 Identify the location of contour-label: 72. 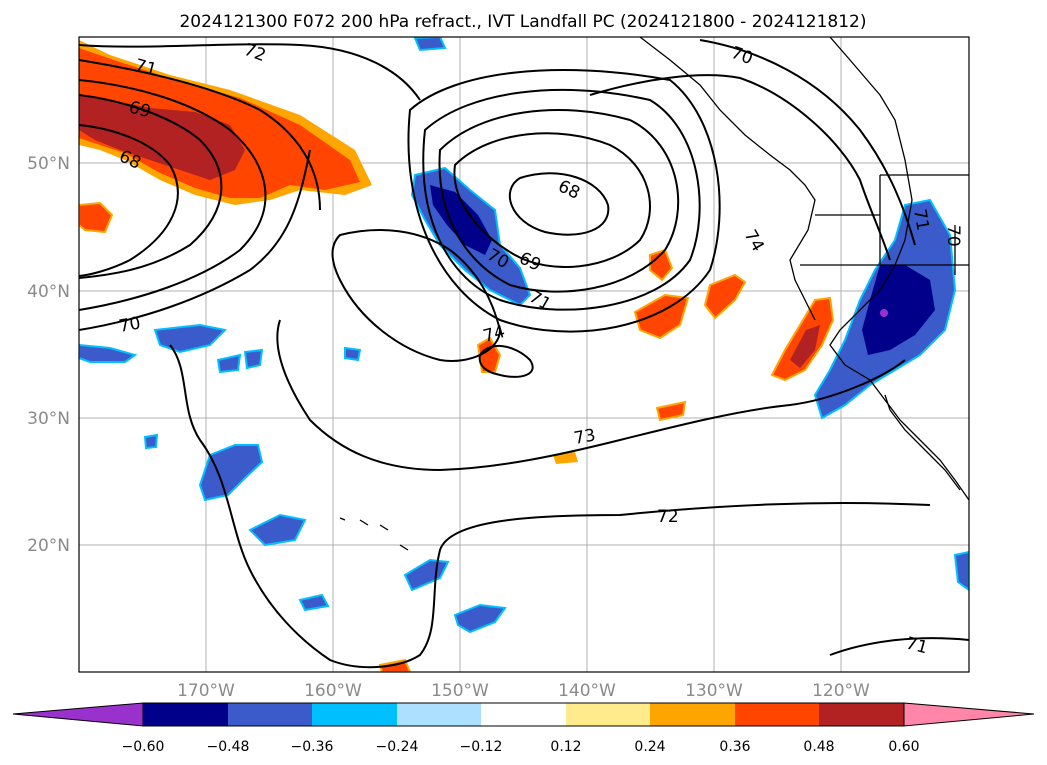
(668, 517).